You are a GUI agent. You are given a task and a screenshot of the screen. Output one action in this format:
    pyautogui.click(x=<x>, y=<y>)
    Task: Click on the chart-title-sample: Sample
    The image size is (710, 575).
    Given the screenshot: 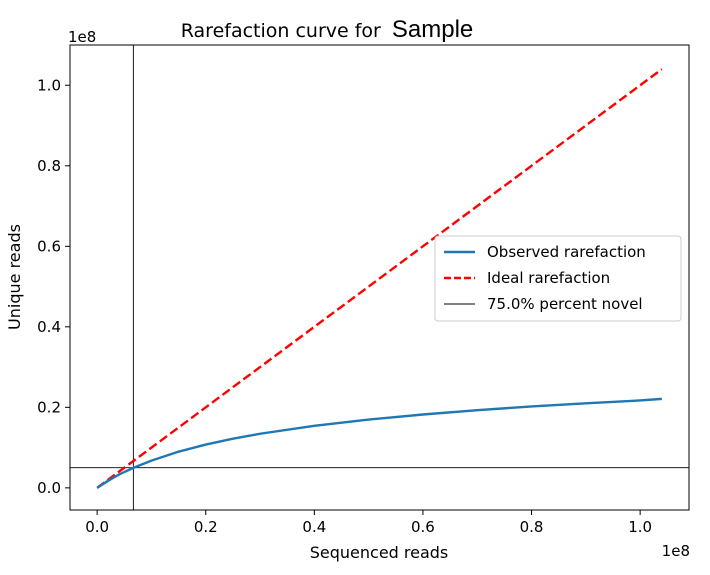 What is the action you would take?
    pyautogui.click(x=432, y=29)
    